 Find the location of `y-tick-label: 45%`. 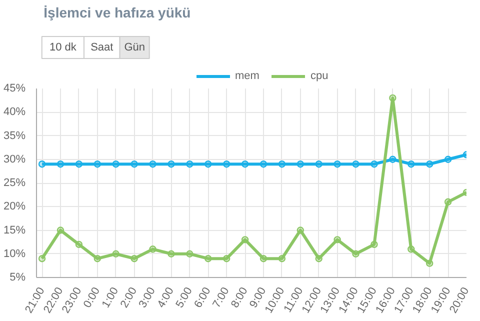

y-tick-label: 45% is located at coordinates (14, 88).